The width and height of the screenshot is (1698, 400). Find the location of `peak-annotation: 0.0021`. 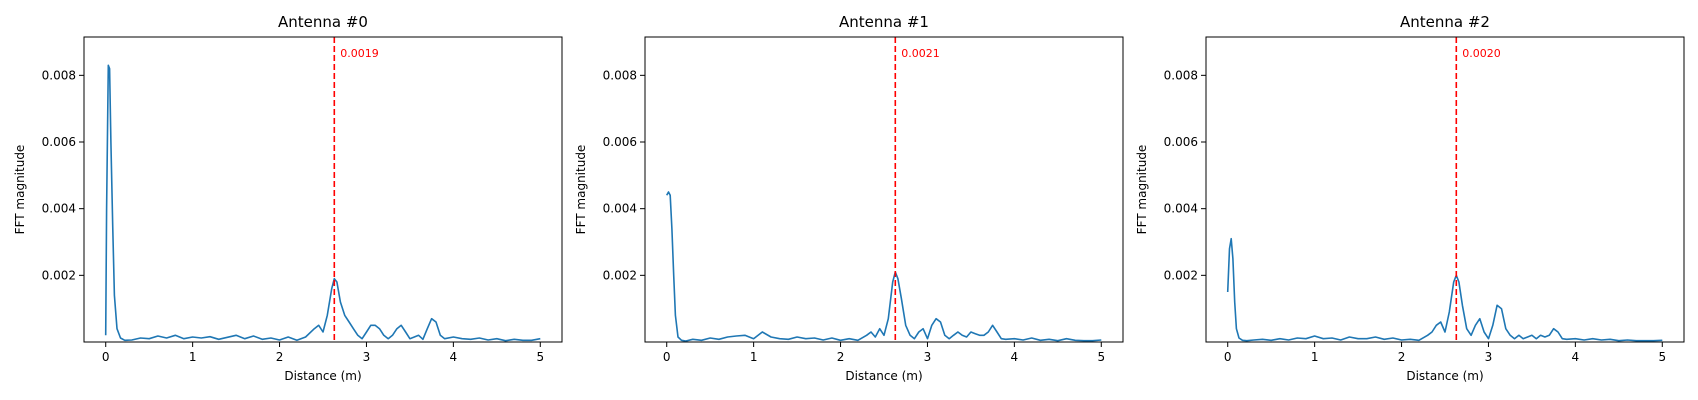

peak-annotation: 0.0021 is located at coordinates (920, 53).